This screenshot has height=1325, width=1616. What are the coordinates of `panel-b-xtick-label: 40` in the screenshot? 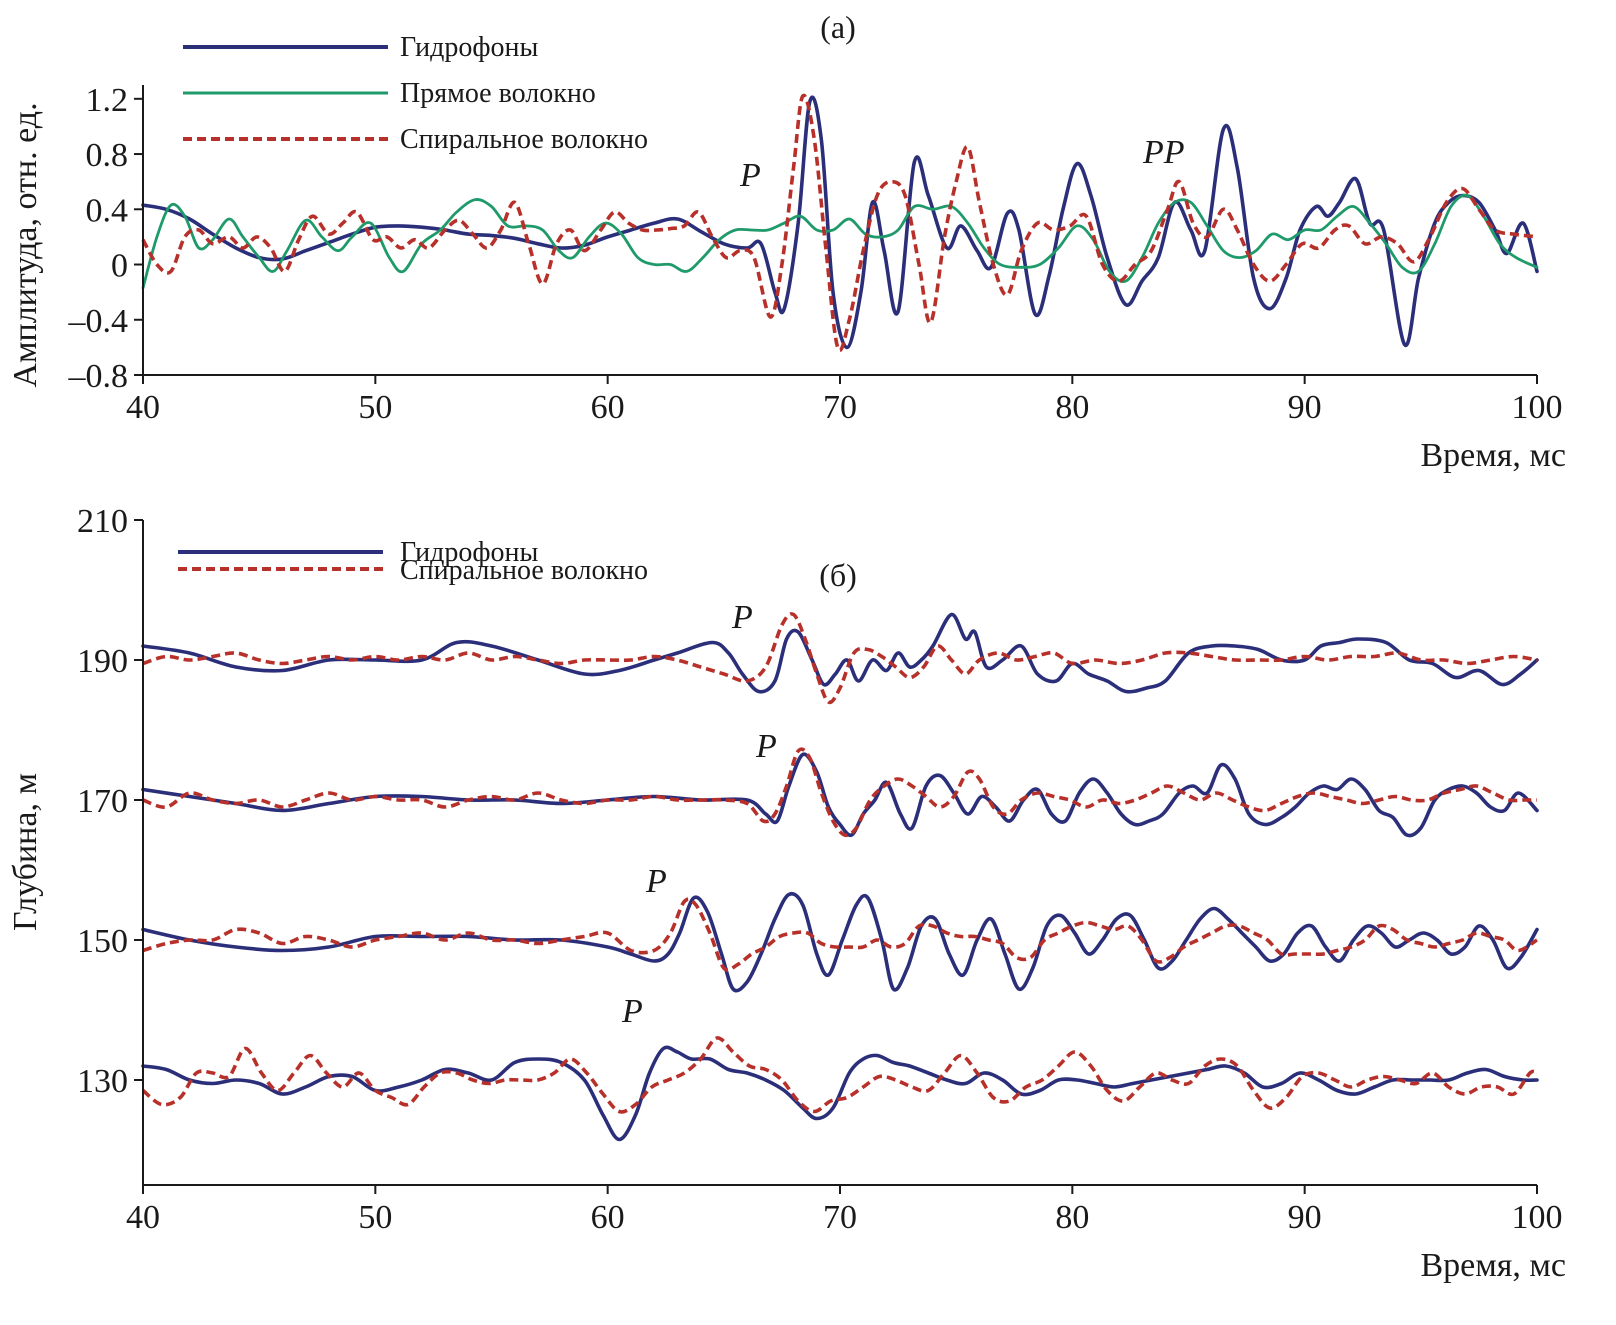 It's located at (143, 1217).